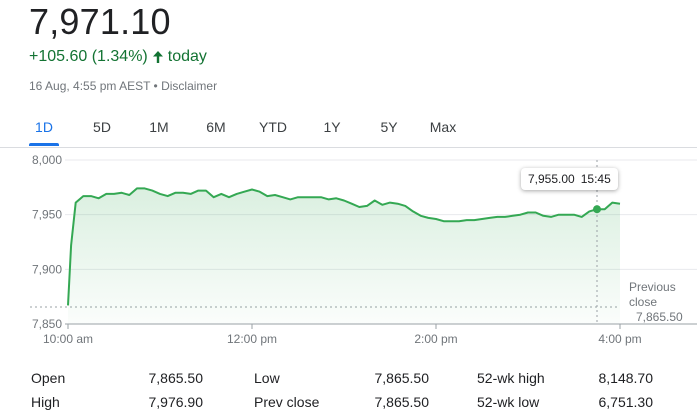  Describe the element at coordinates (90, 86) in the screenshot. I see `timestamp: 16 Aug, 4:55 pm AEST` at that location.